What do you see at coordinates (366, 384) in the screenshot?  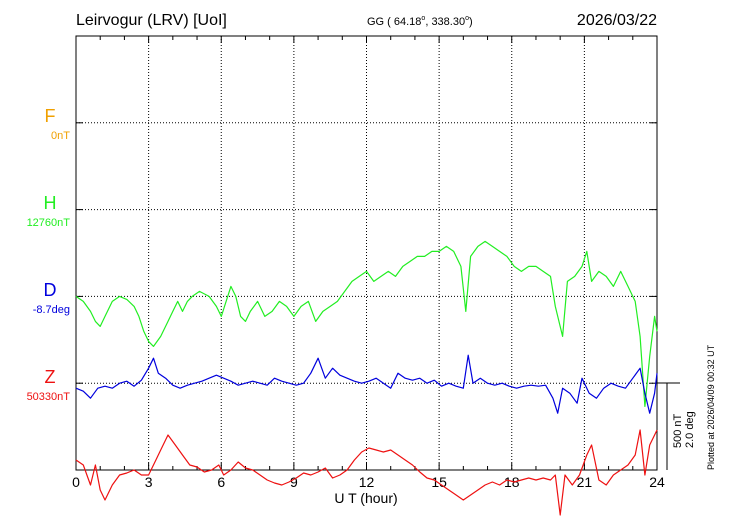 I see `series-line-D` at bounding box center [366, 384].